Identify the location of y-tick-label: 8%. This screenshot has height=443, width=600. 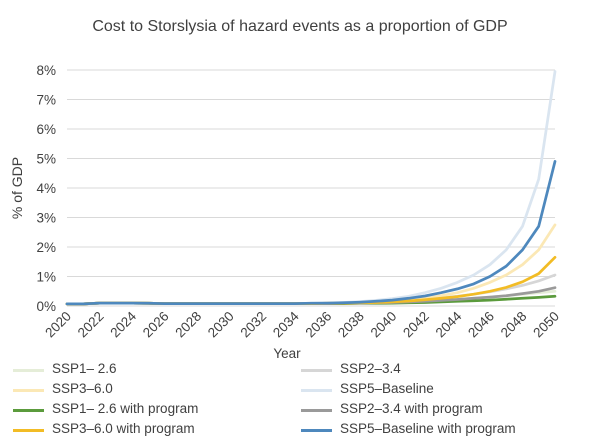
(46, 70).